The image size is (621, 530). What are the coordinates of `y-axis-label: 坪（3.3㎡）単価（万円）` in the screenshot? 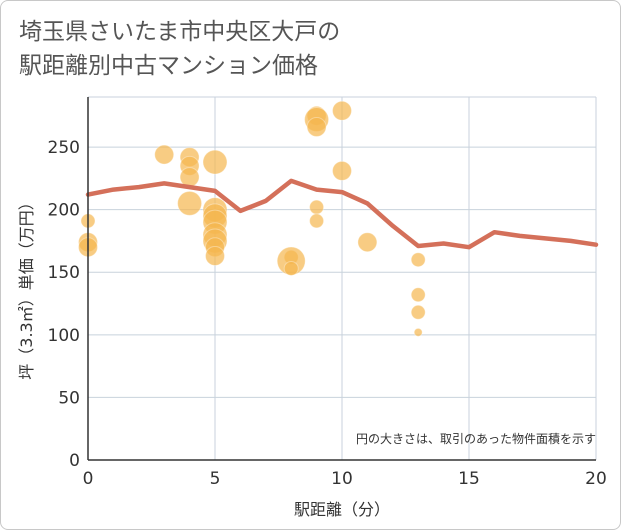 It's located at (26, 286).